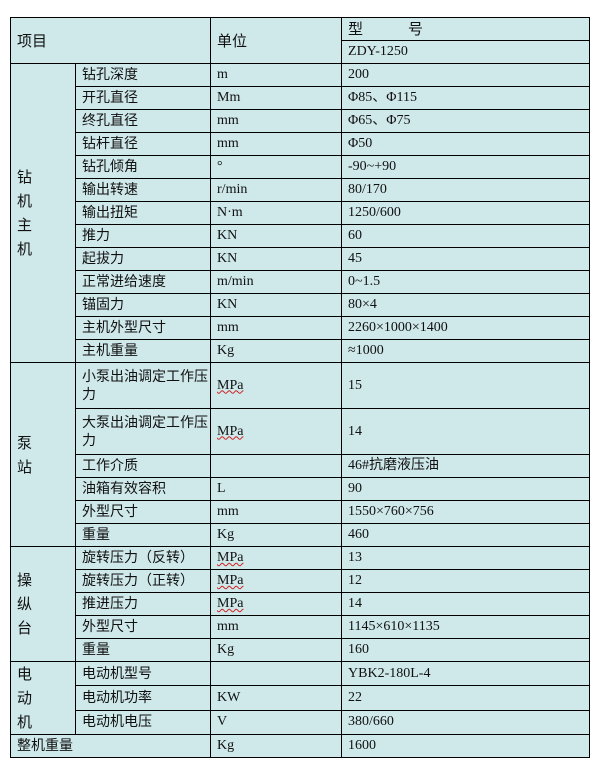 This screenshot has height=761, width=603. I want to click on item-cell-text: 输出转速, so click(110, 190).